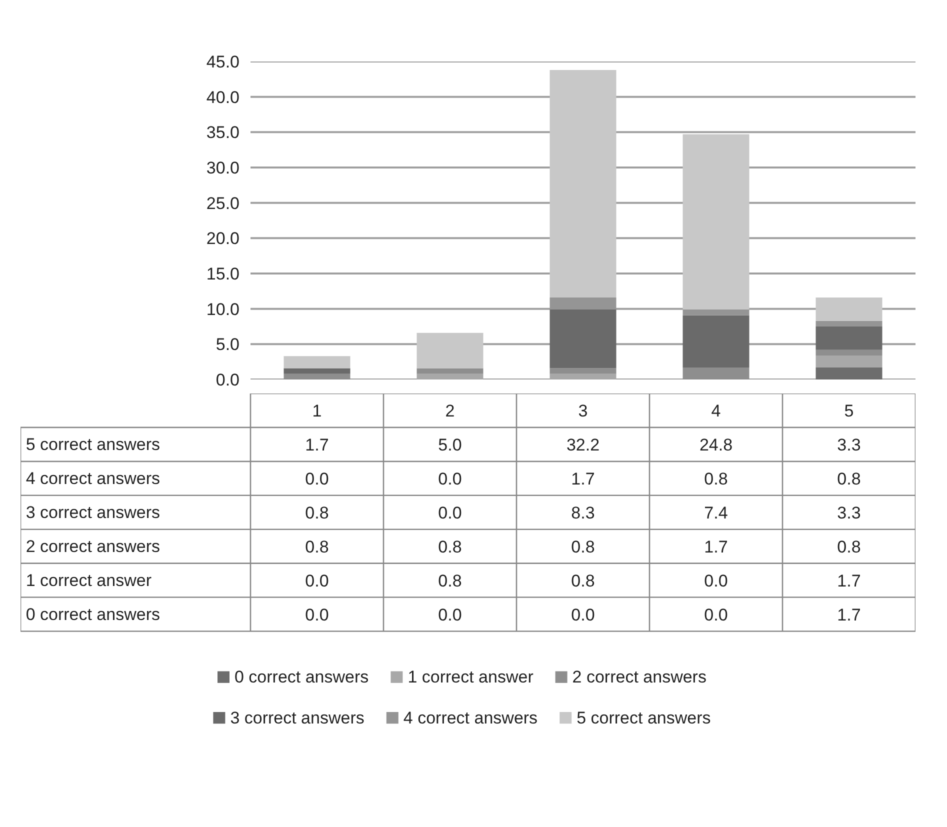  What do you see at coordinates (470, 718) in the screenshot?
I see `legend-label: 4 correct answers` at bounding box center [470, 718].